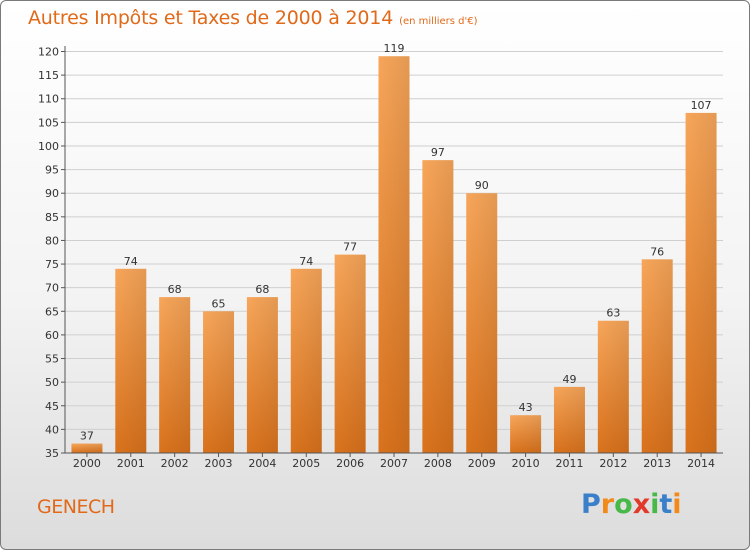 This screenshot has height=550, width=750. What do you see at coordinates (607, 504) in the screenshot?
I see `logo-letter: r` at bounding box center [607, 504].